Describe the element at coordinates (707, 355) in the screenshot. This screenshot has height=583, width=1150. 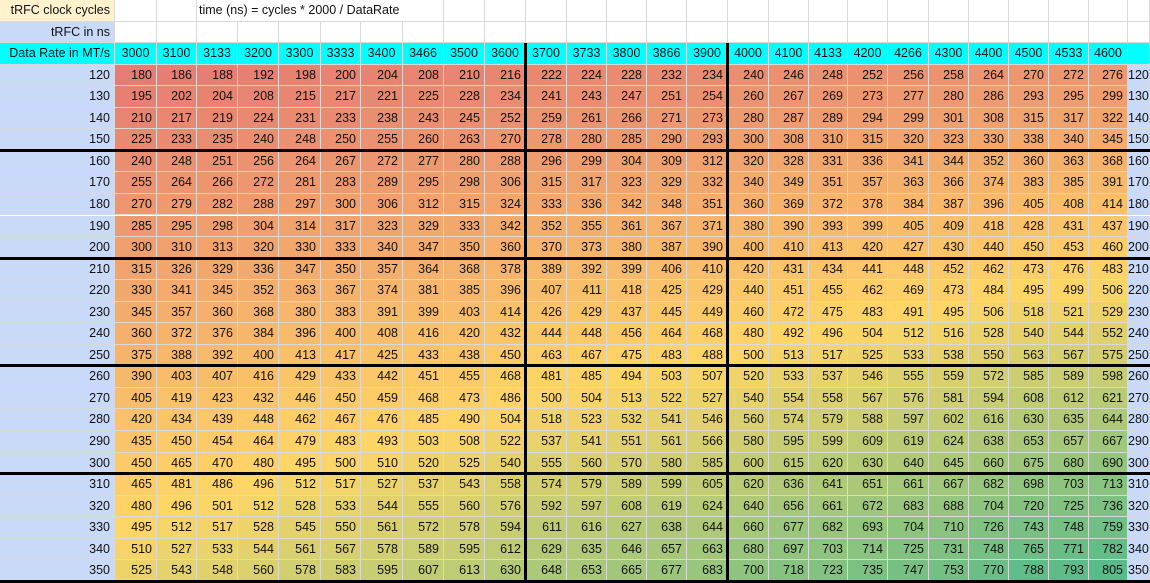
I see `cycle-value: 488` at that location.